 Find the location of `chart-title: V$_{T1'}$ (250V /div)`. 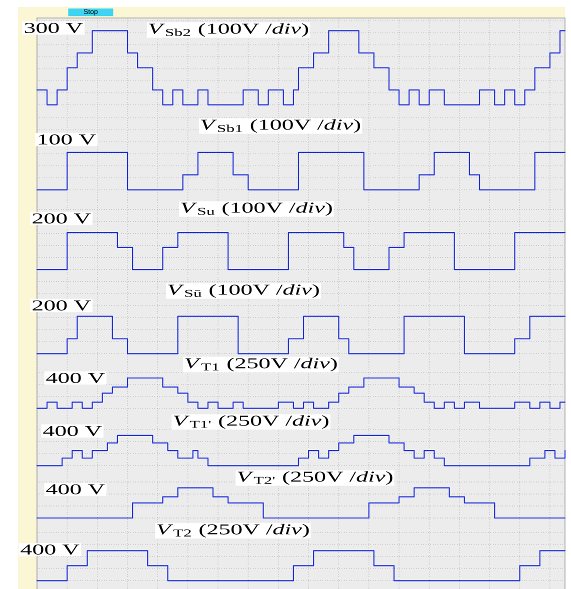

chart-title: V$_{T1'}$ (250V /div) is located at coordinates (251, 422).